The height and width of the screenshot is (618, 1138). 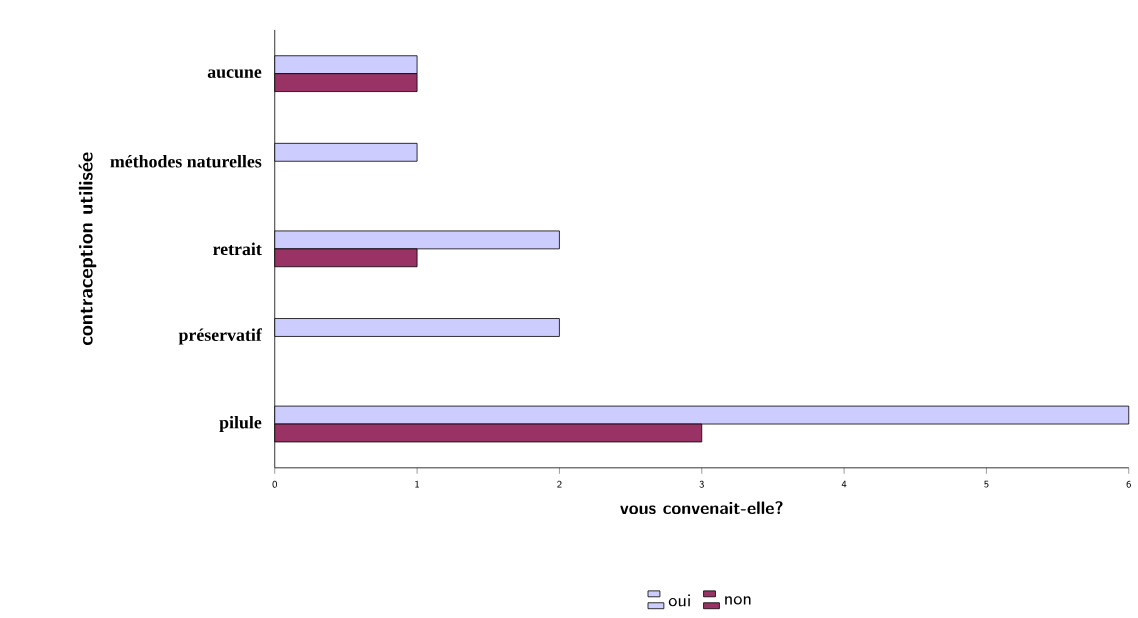 What do you see at coordinates (87, 249) in the screenshot?
I see `y-axis-title: contraception utilisée` at bounding box center [87, 249].